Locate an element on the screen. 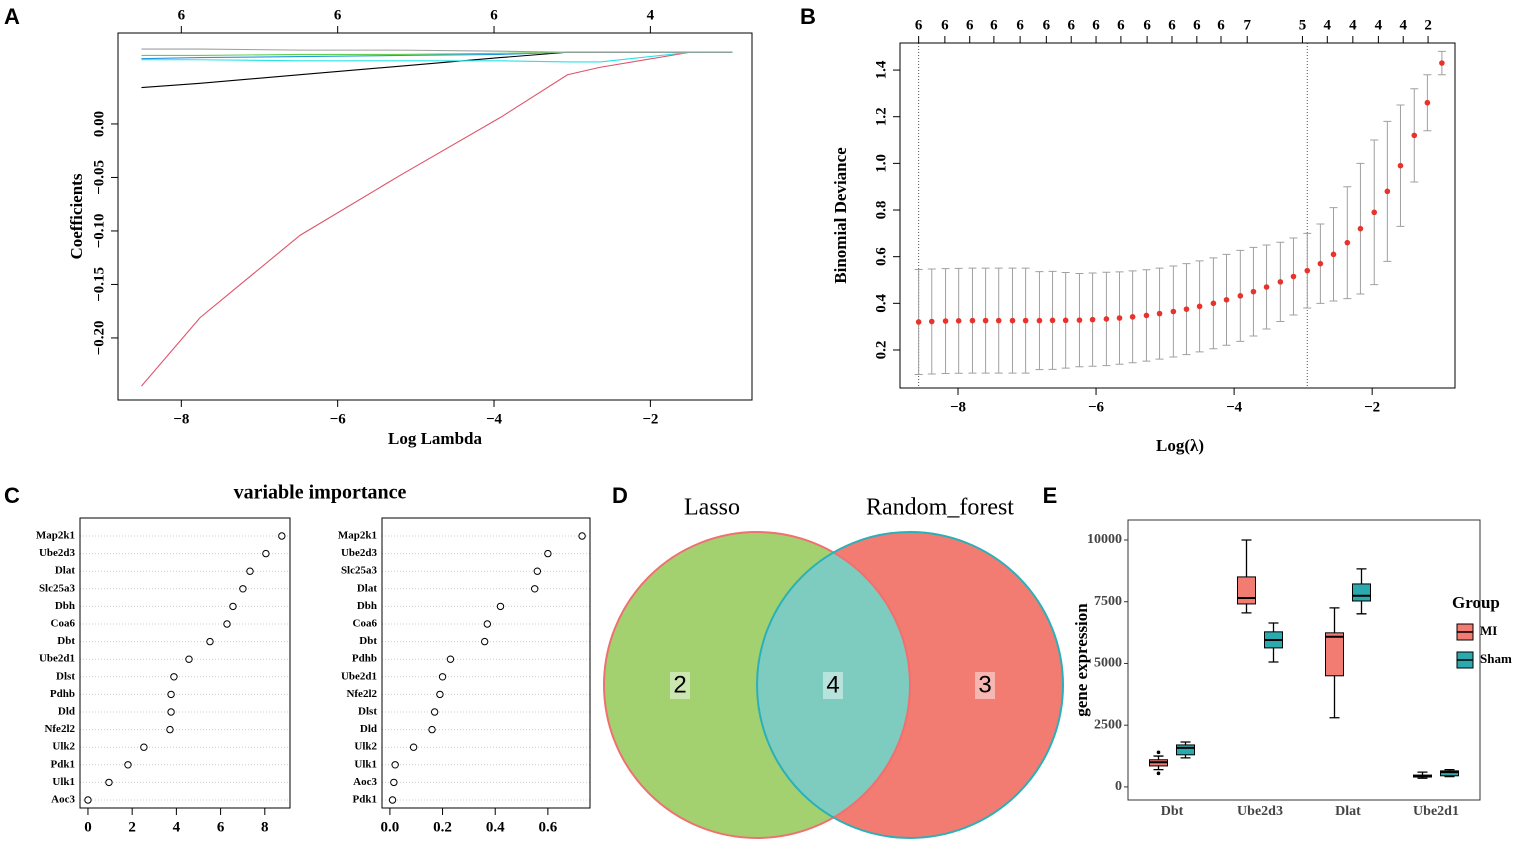 This screenshot has height=849, width=1536. x-tick-label: −6 is located at coordinates (1096, 407).